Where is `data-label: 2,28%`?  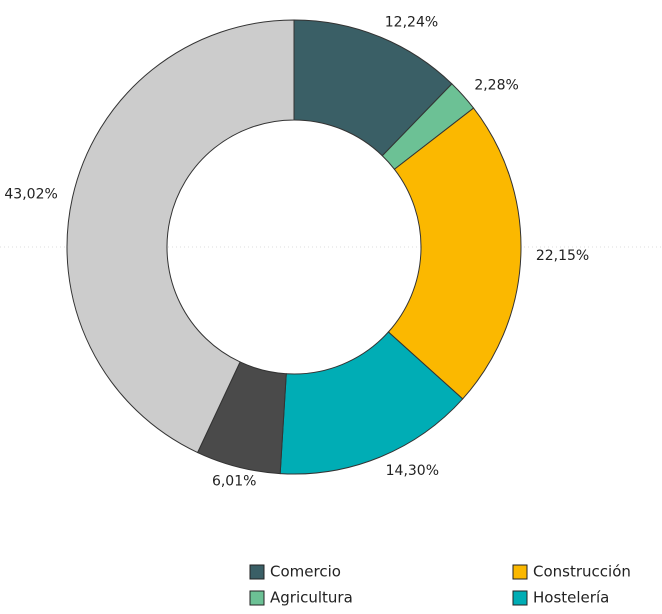 data-label: 2,28% is located at coordinates (496, 86).